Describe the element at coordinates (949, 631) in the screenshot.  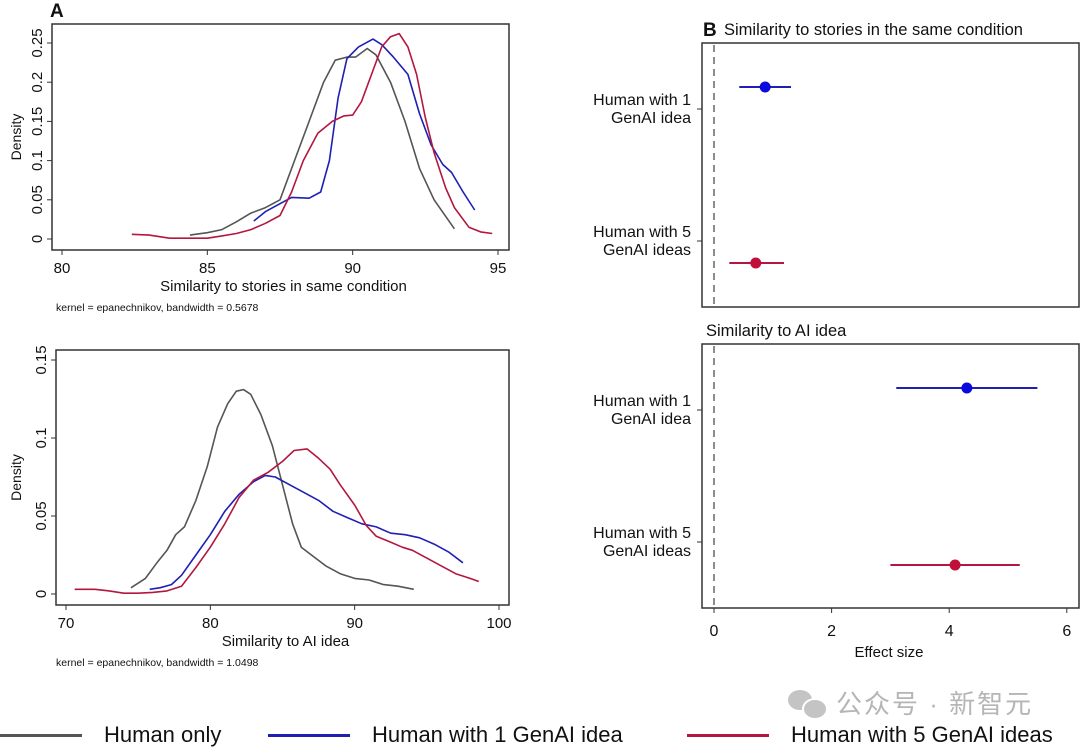
I see `x-tick-label: 4` at that location.